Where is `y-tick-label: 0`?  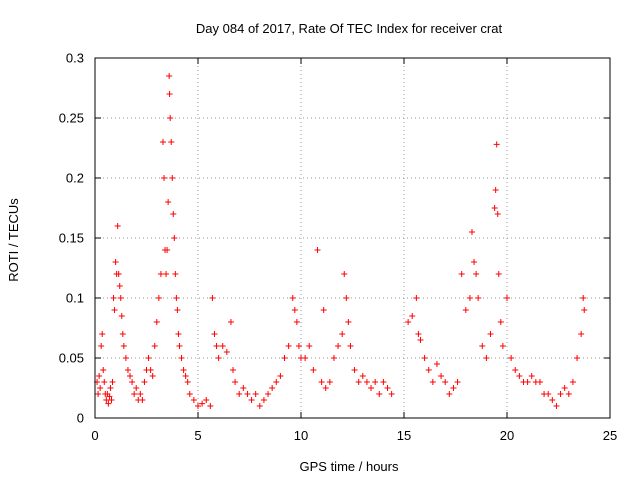 y-tick-label: 0 is located at coordinates (80, 418).